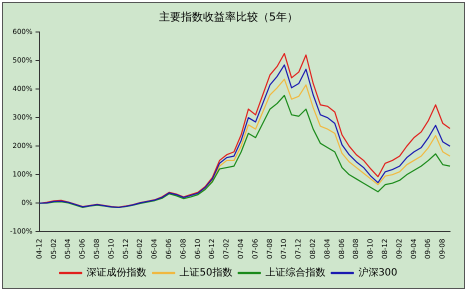  I want to click on legend-label: 沪深300, so click(378, 272).